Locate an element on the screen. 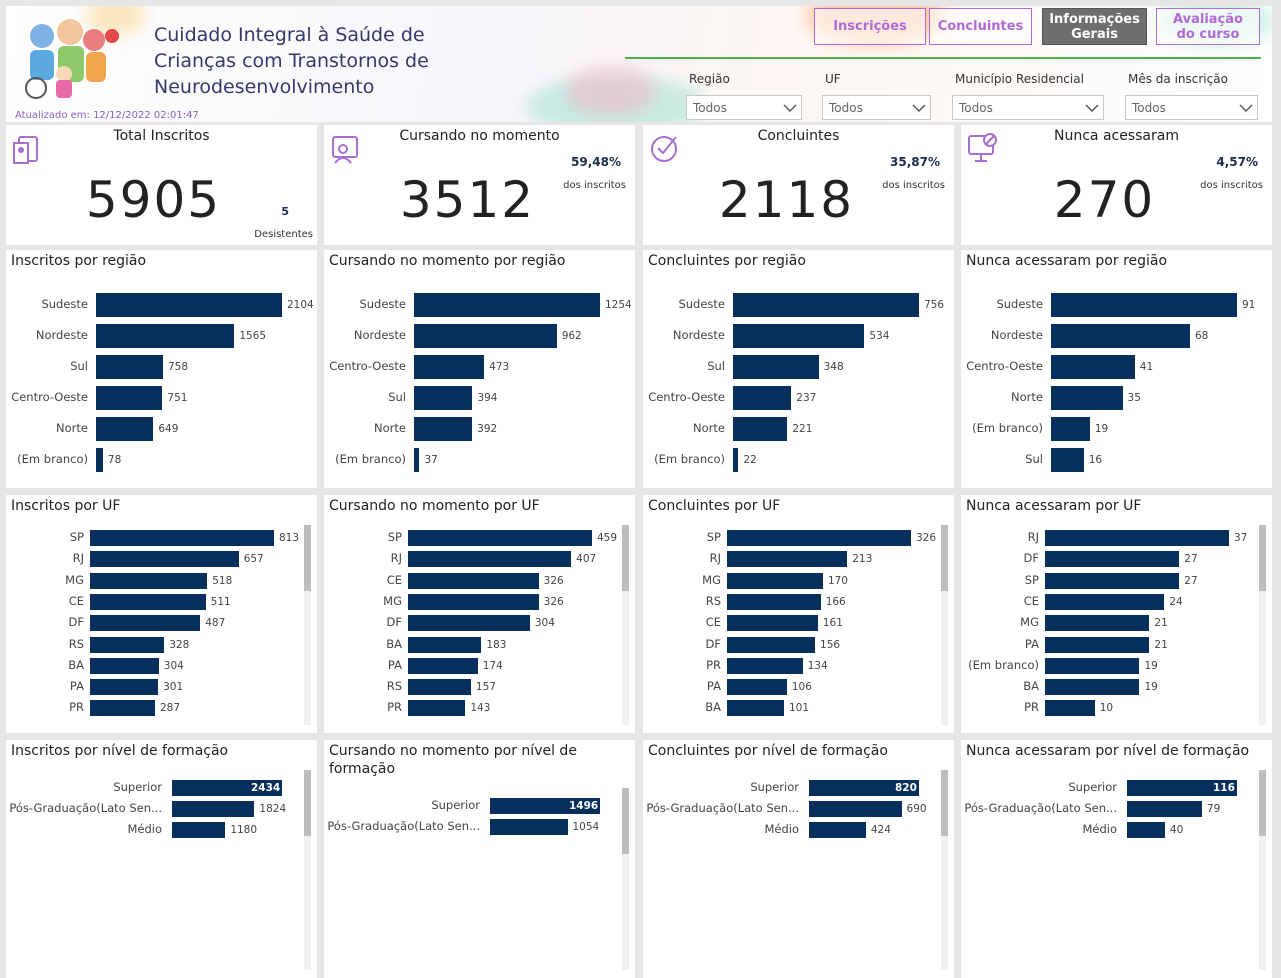  nav-button: Informações Gerais is located at coordinates (1094, 26).